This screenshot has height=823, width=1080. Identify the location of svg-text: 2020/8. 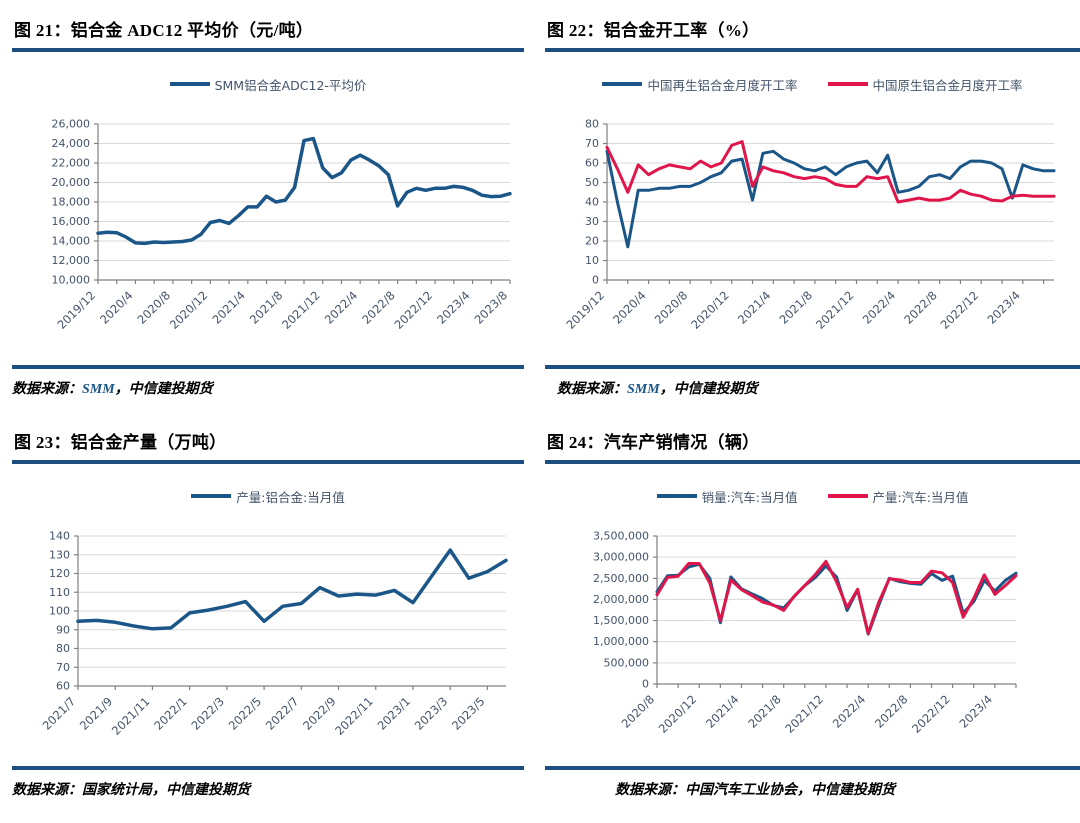
(638, 711).